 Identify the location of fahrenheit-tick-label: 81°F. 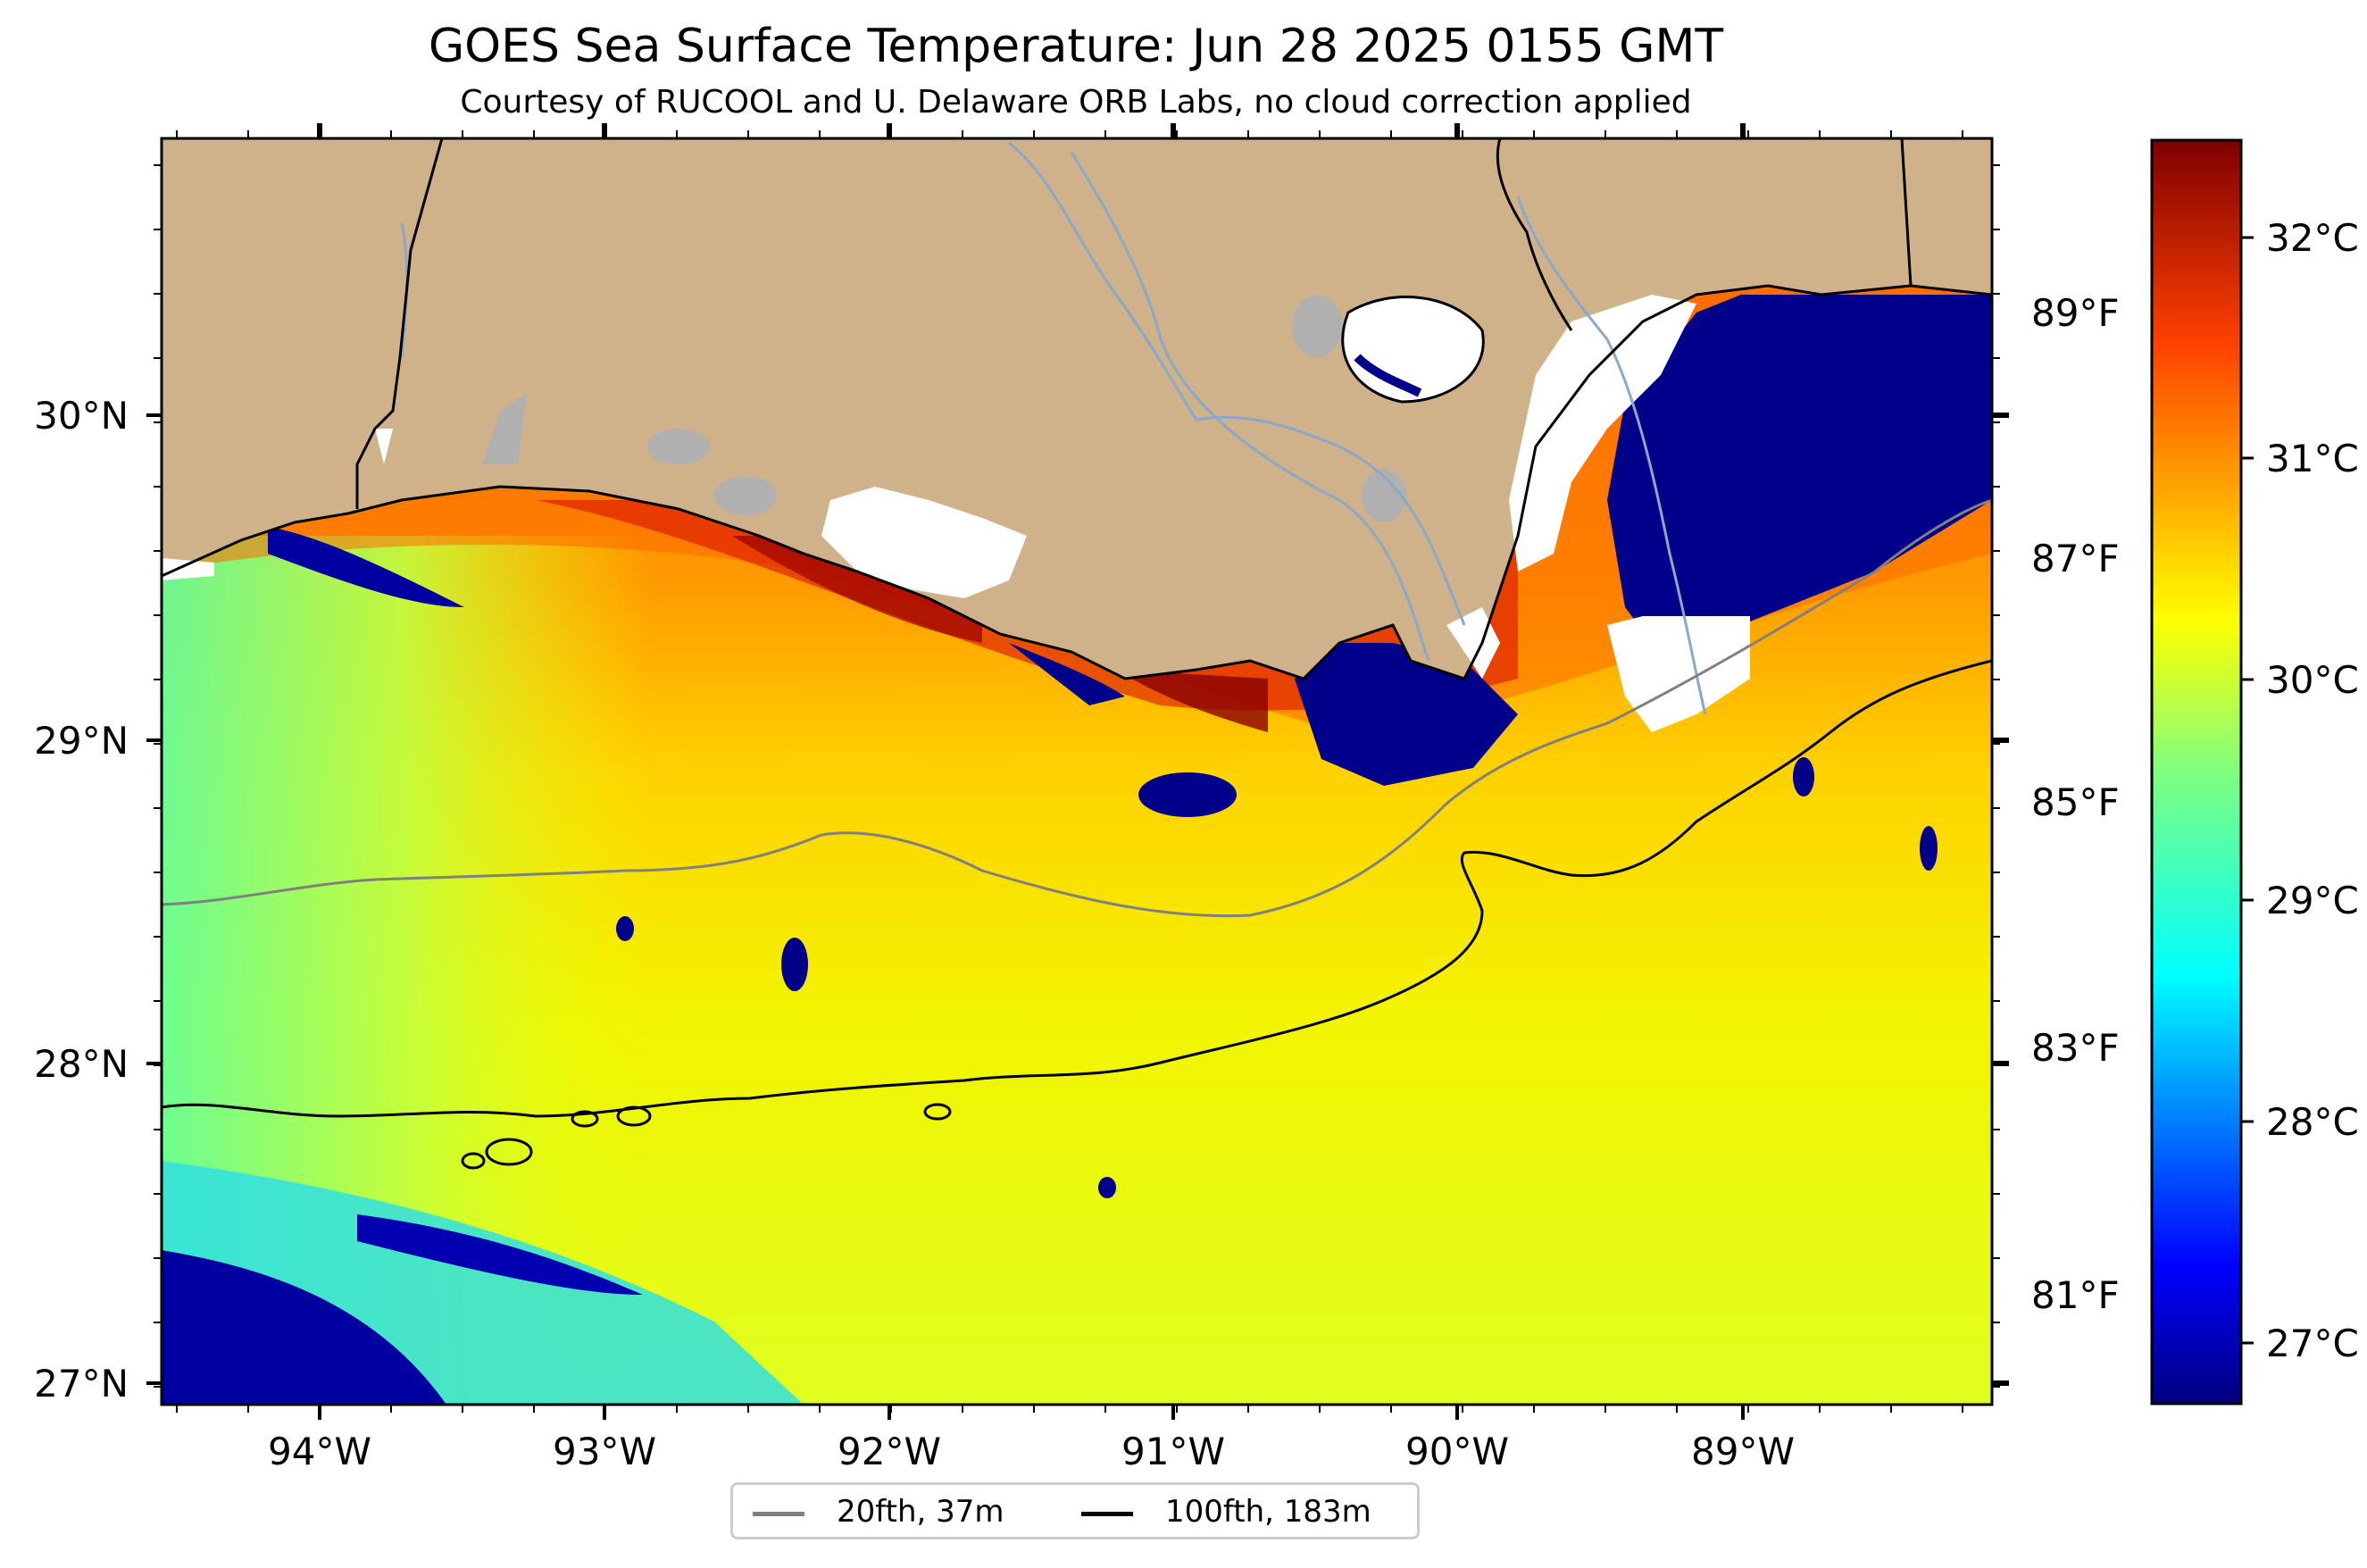
(2075, 1295).